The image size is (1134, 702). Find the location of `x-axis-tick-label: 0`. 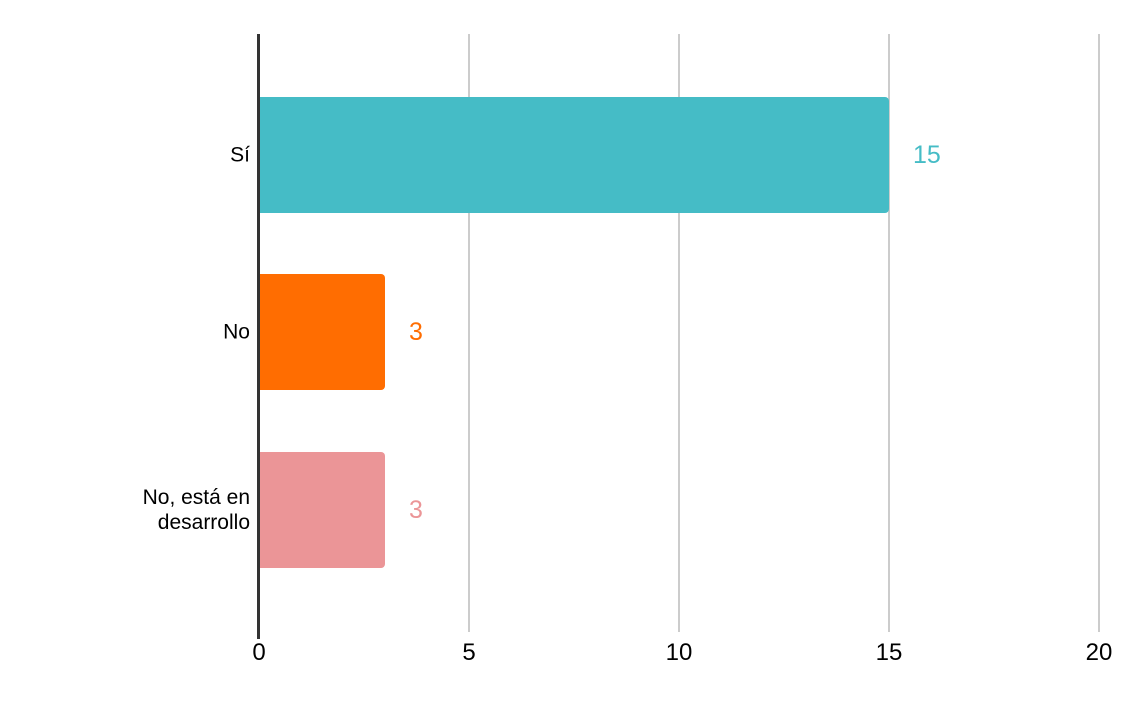

x-axis-tick-label: 0 is located at coordinates (259, 652).